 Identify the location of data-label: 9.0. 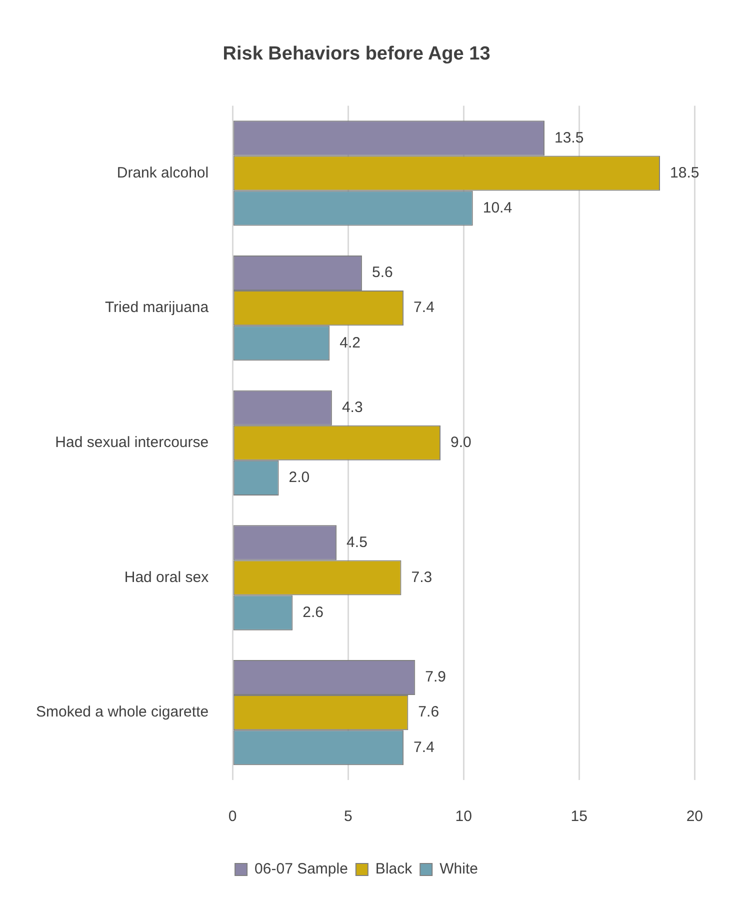
(461, 443).